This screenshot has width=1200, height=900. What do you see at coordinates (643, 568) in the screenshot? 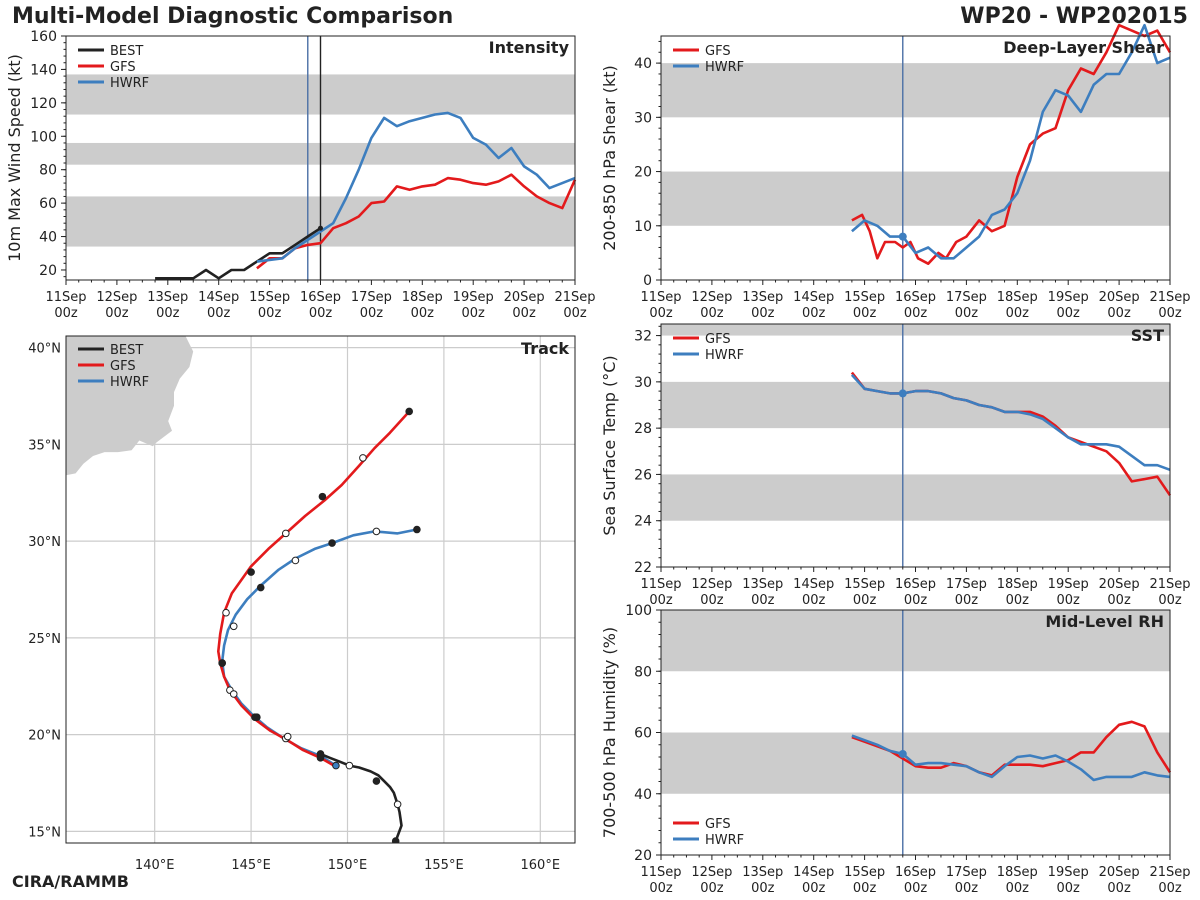
I see `y-tick-label: 22` at bounding box center [643, 568].